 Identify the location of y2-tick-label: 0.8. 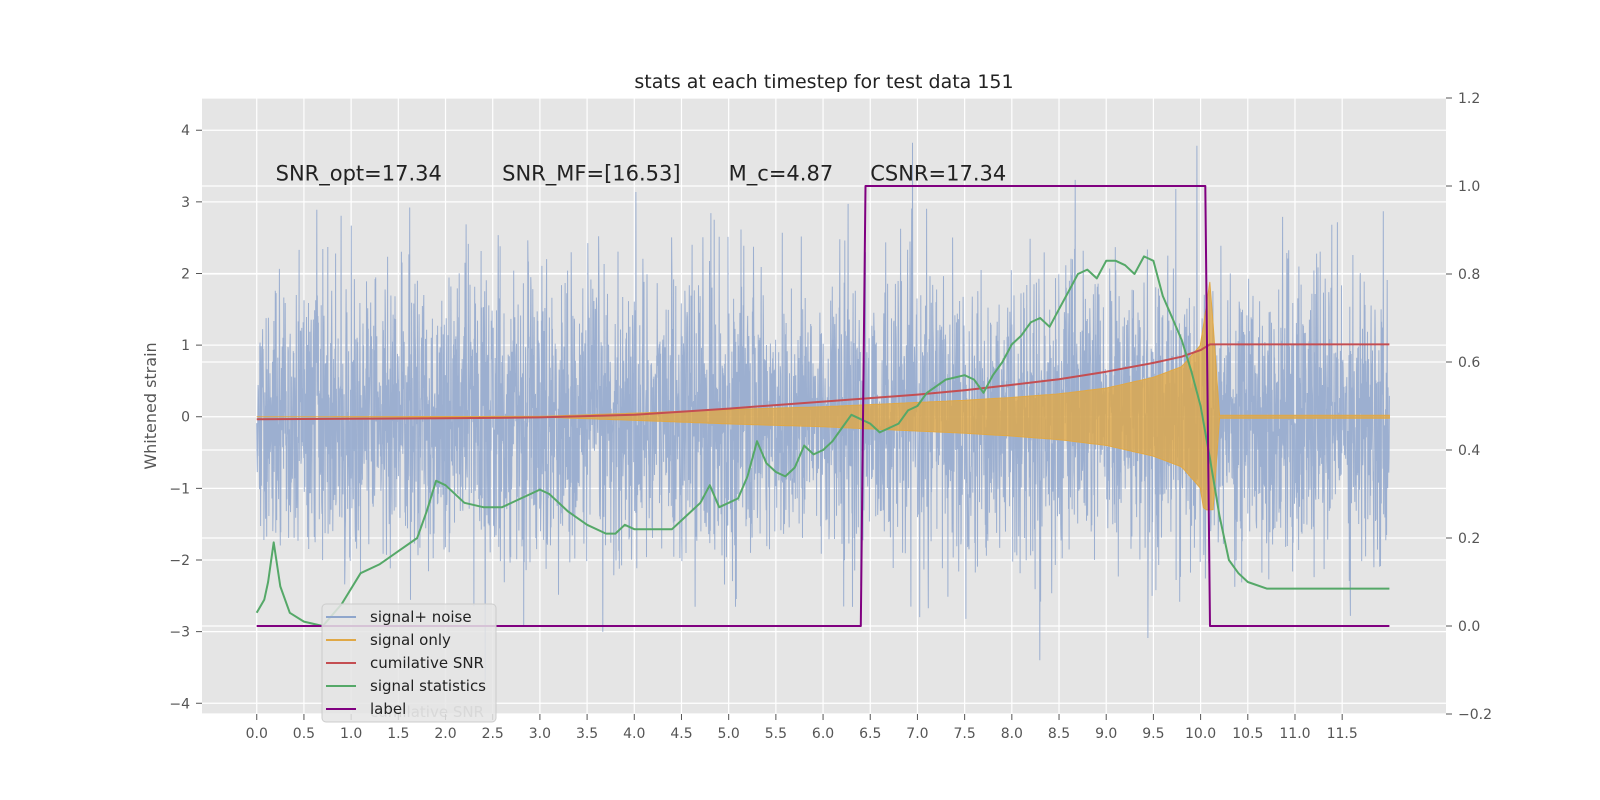
(1469, 275).